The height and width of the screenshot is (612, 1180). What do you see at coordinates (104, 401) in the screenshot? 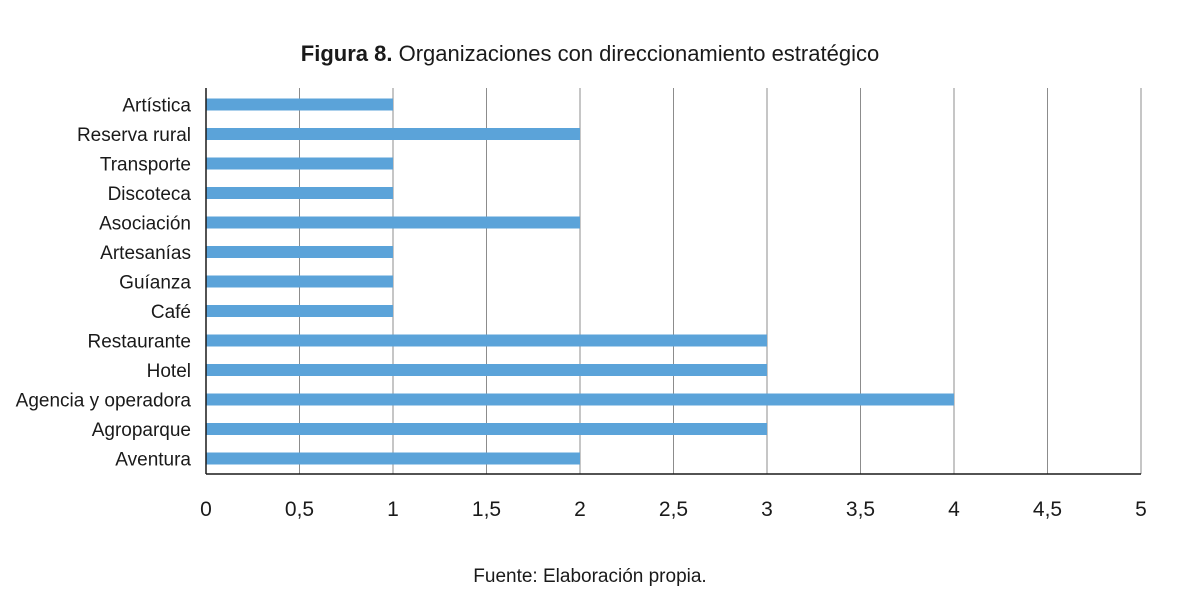
I see `category-label: Agencia y operadora` at bounding box center [104, 401].